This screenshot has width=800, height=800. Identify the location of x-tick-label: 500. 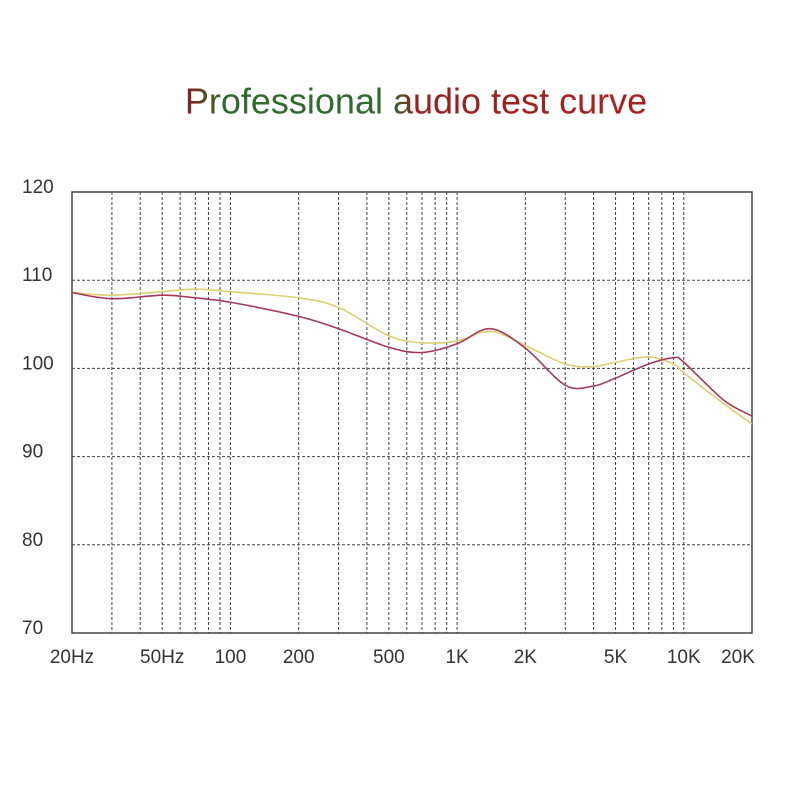
(389, 657).